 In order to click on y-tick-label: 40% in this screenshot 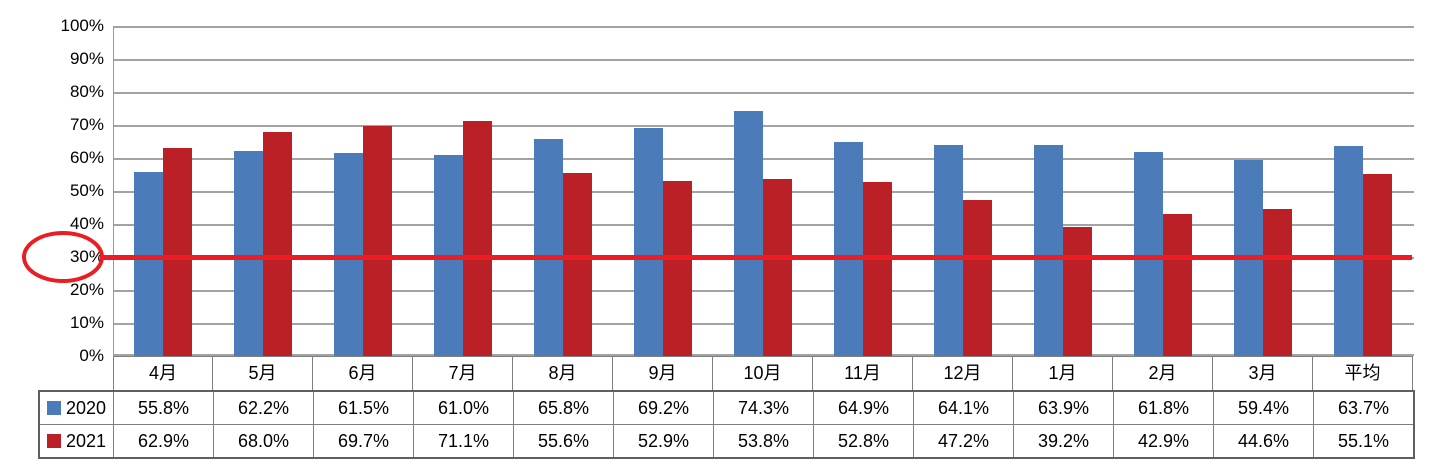, I will do `click(86, 223)`.